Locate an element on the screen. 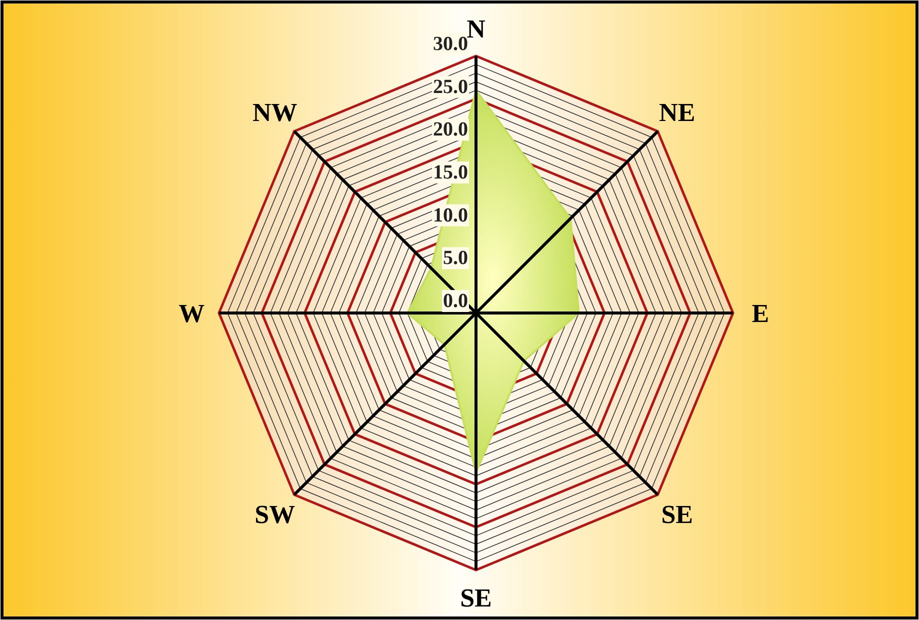 The image size is (919, 620). spoke-label: NW is located at coordinates (275, 112).